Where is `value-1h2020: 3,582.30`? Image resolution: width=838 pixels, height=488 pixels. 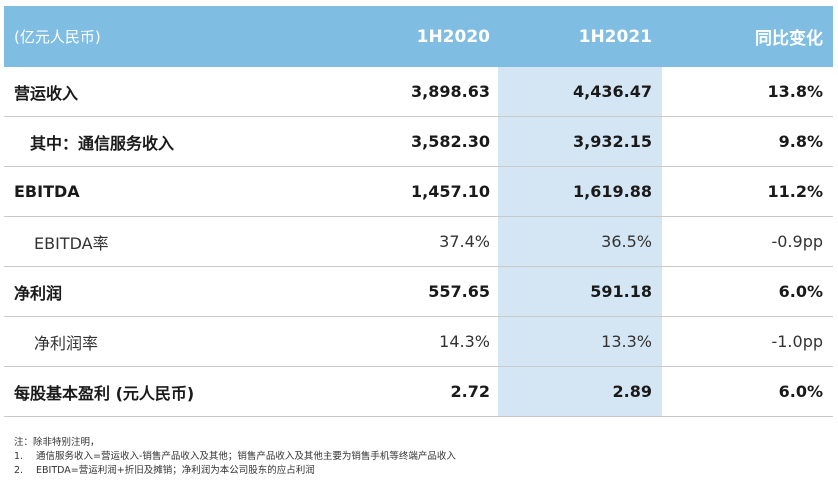 value-1h2020: 3,582.30 is located at coordinates (450, 141).